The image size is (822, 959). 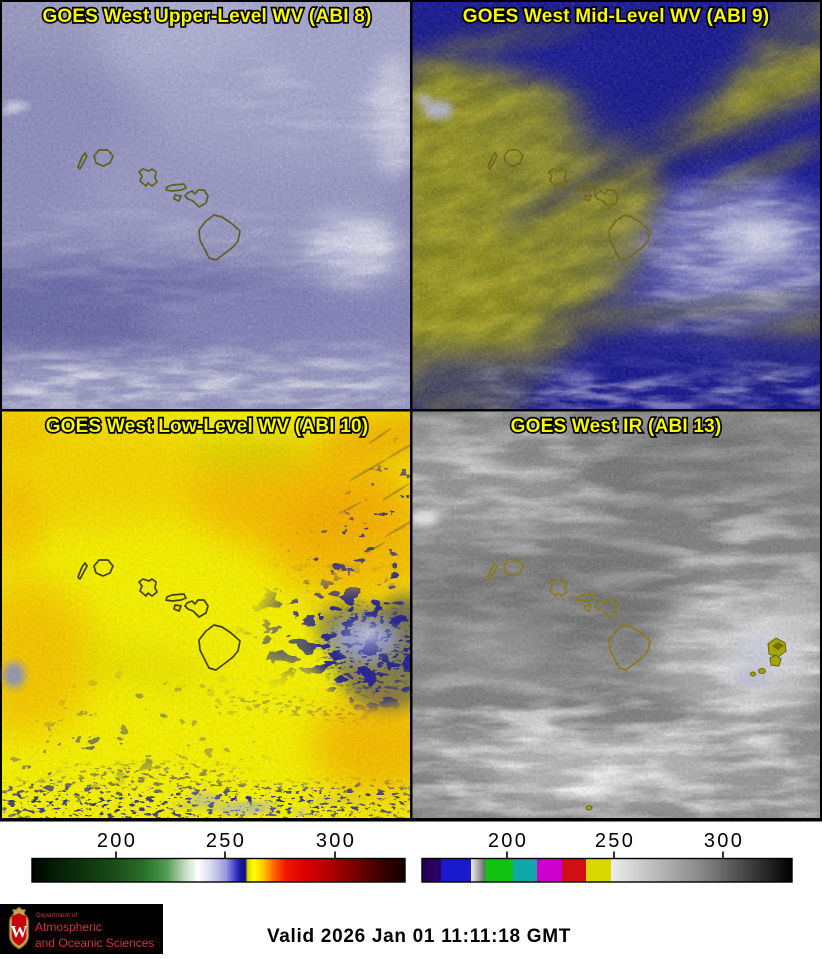 I want to click on svg-text: Atmospheric, so click(x=68, y=927).